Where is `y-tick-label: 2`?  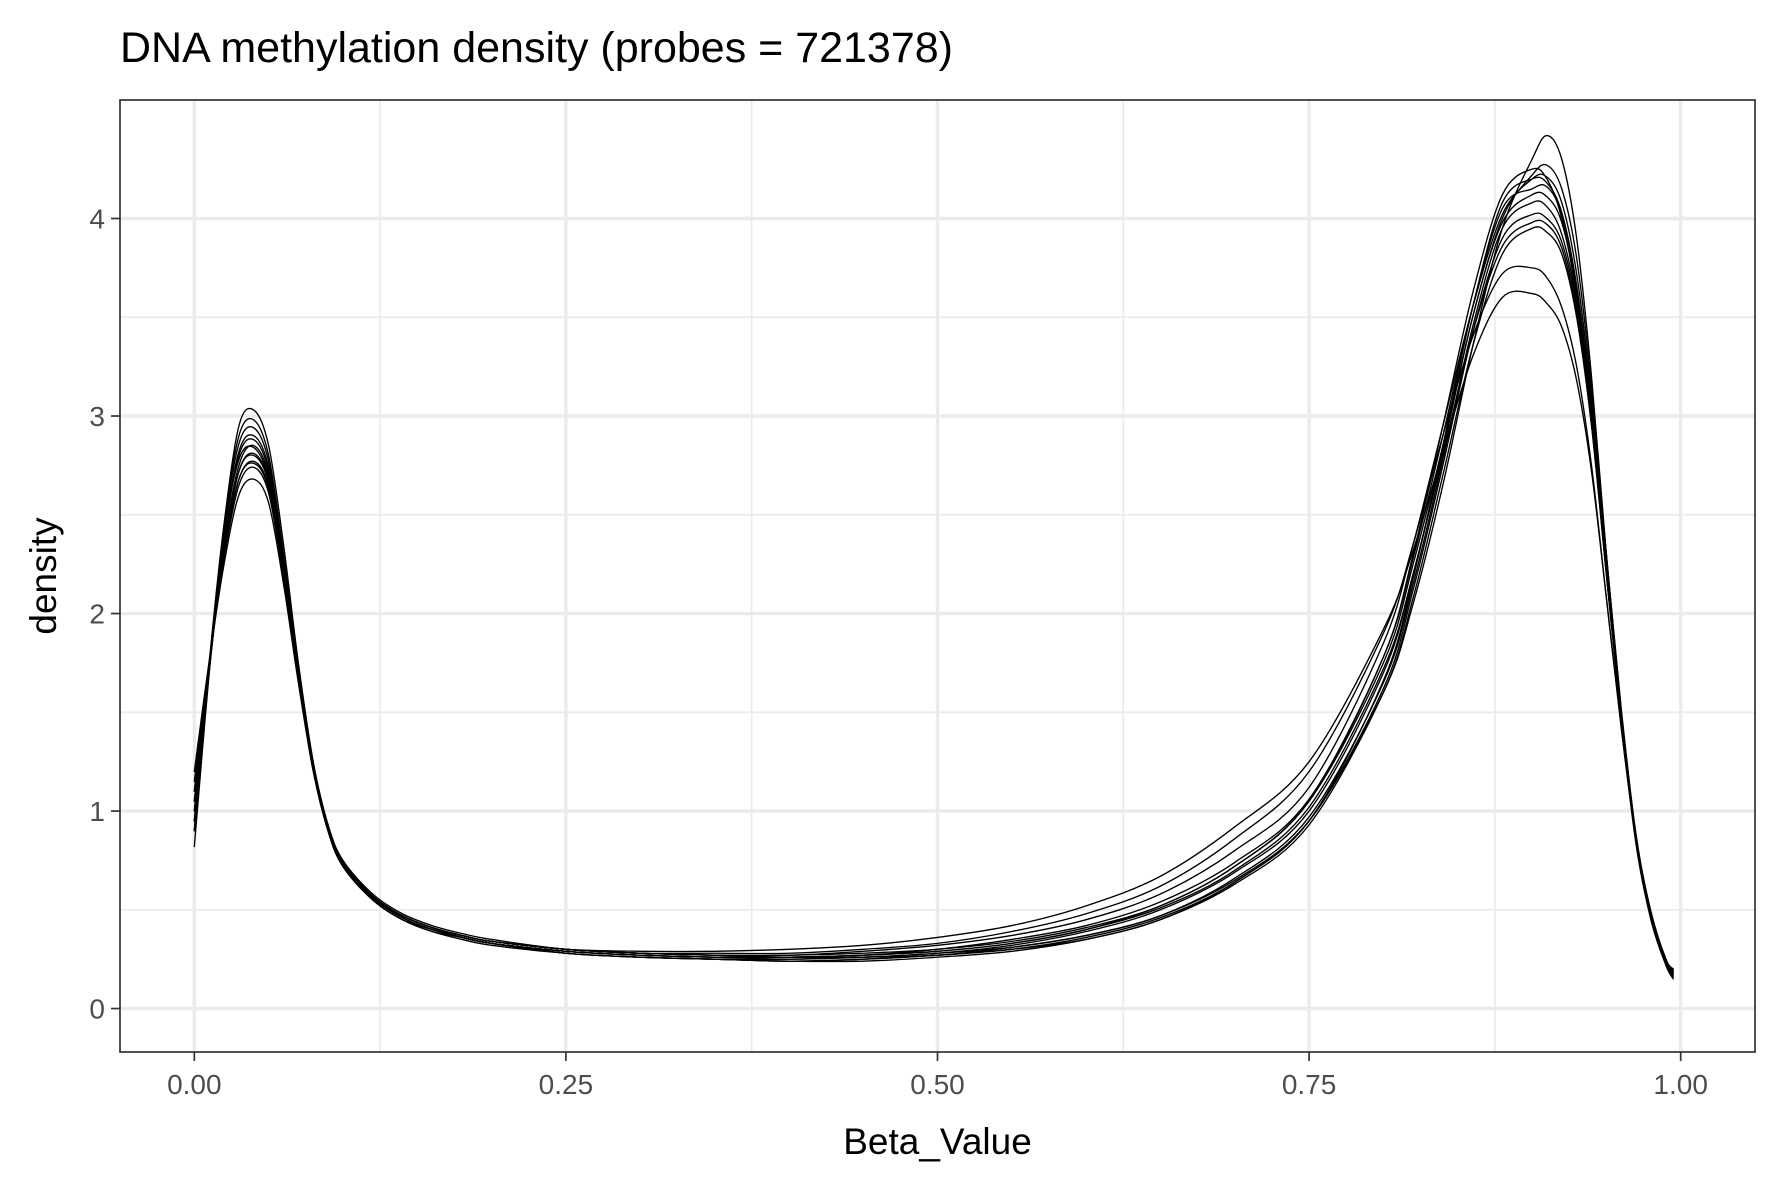
y-tick-label: 2 is located at coordinates (97, 614).